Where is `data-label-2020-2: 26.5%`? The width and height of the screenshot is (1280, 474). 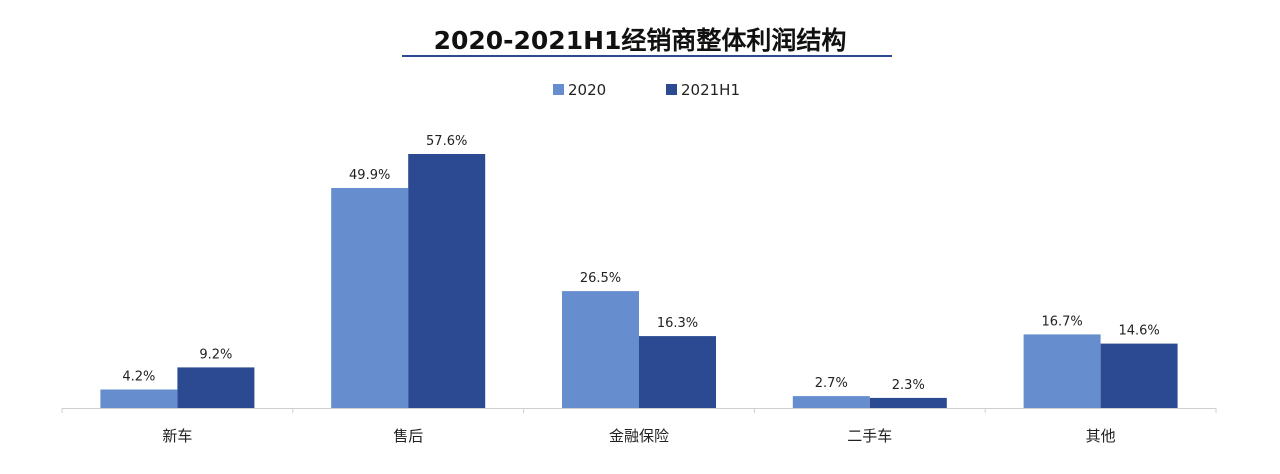
data-label-2020-2: 26.5% is located at coordinates (600, 278).